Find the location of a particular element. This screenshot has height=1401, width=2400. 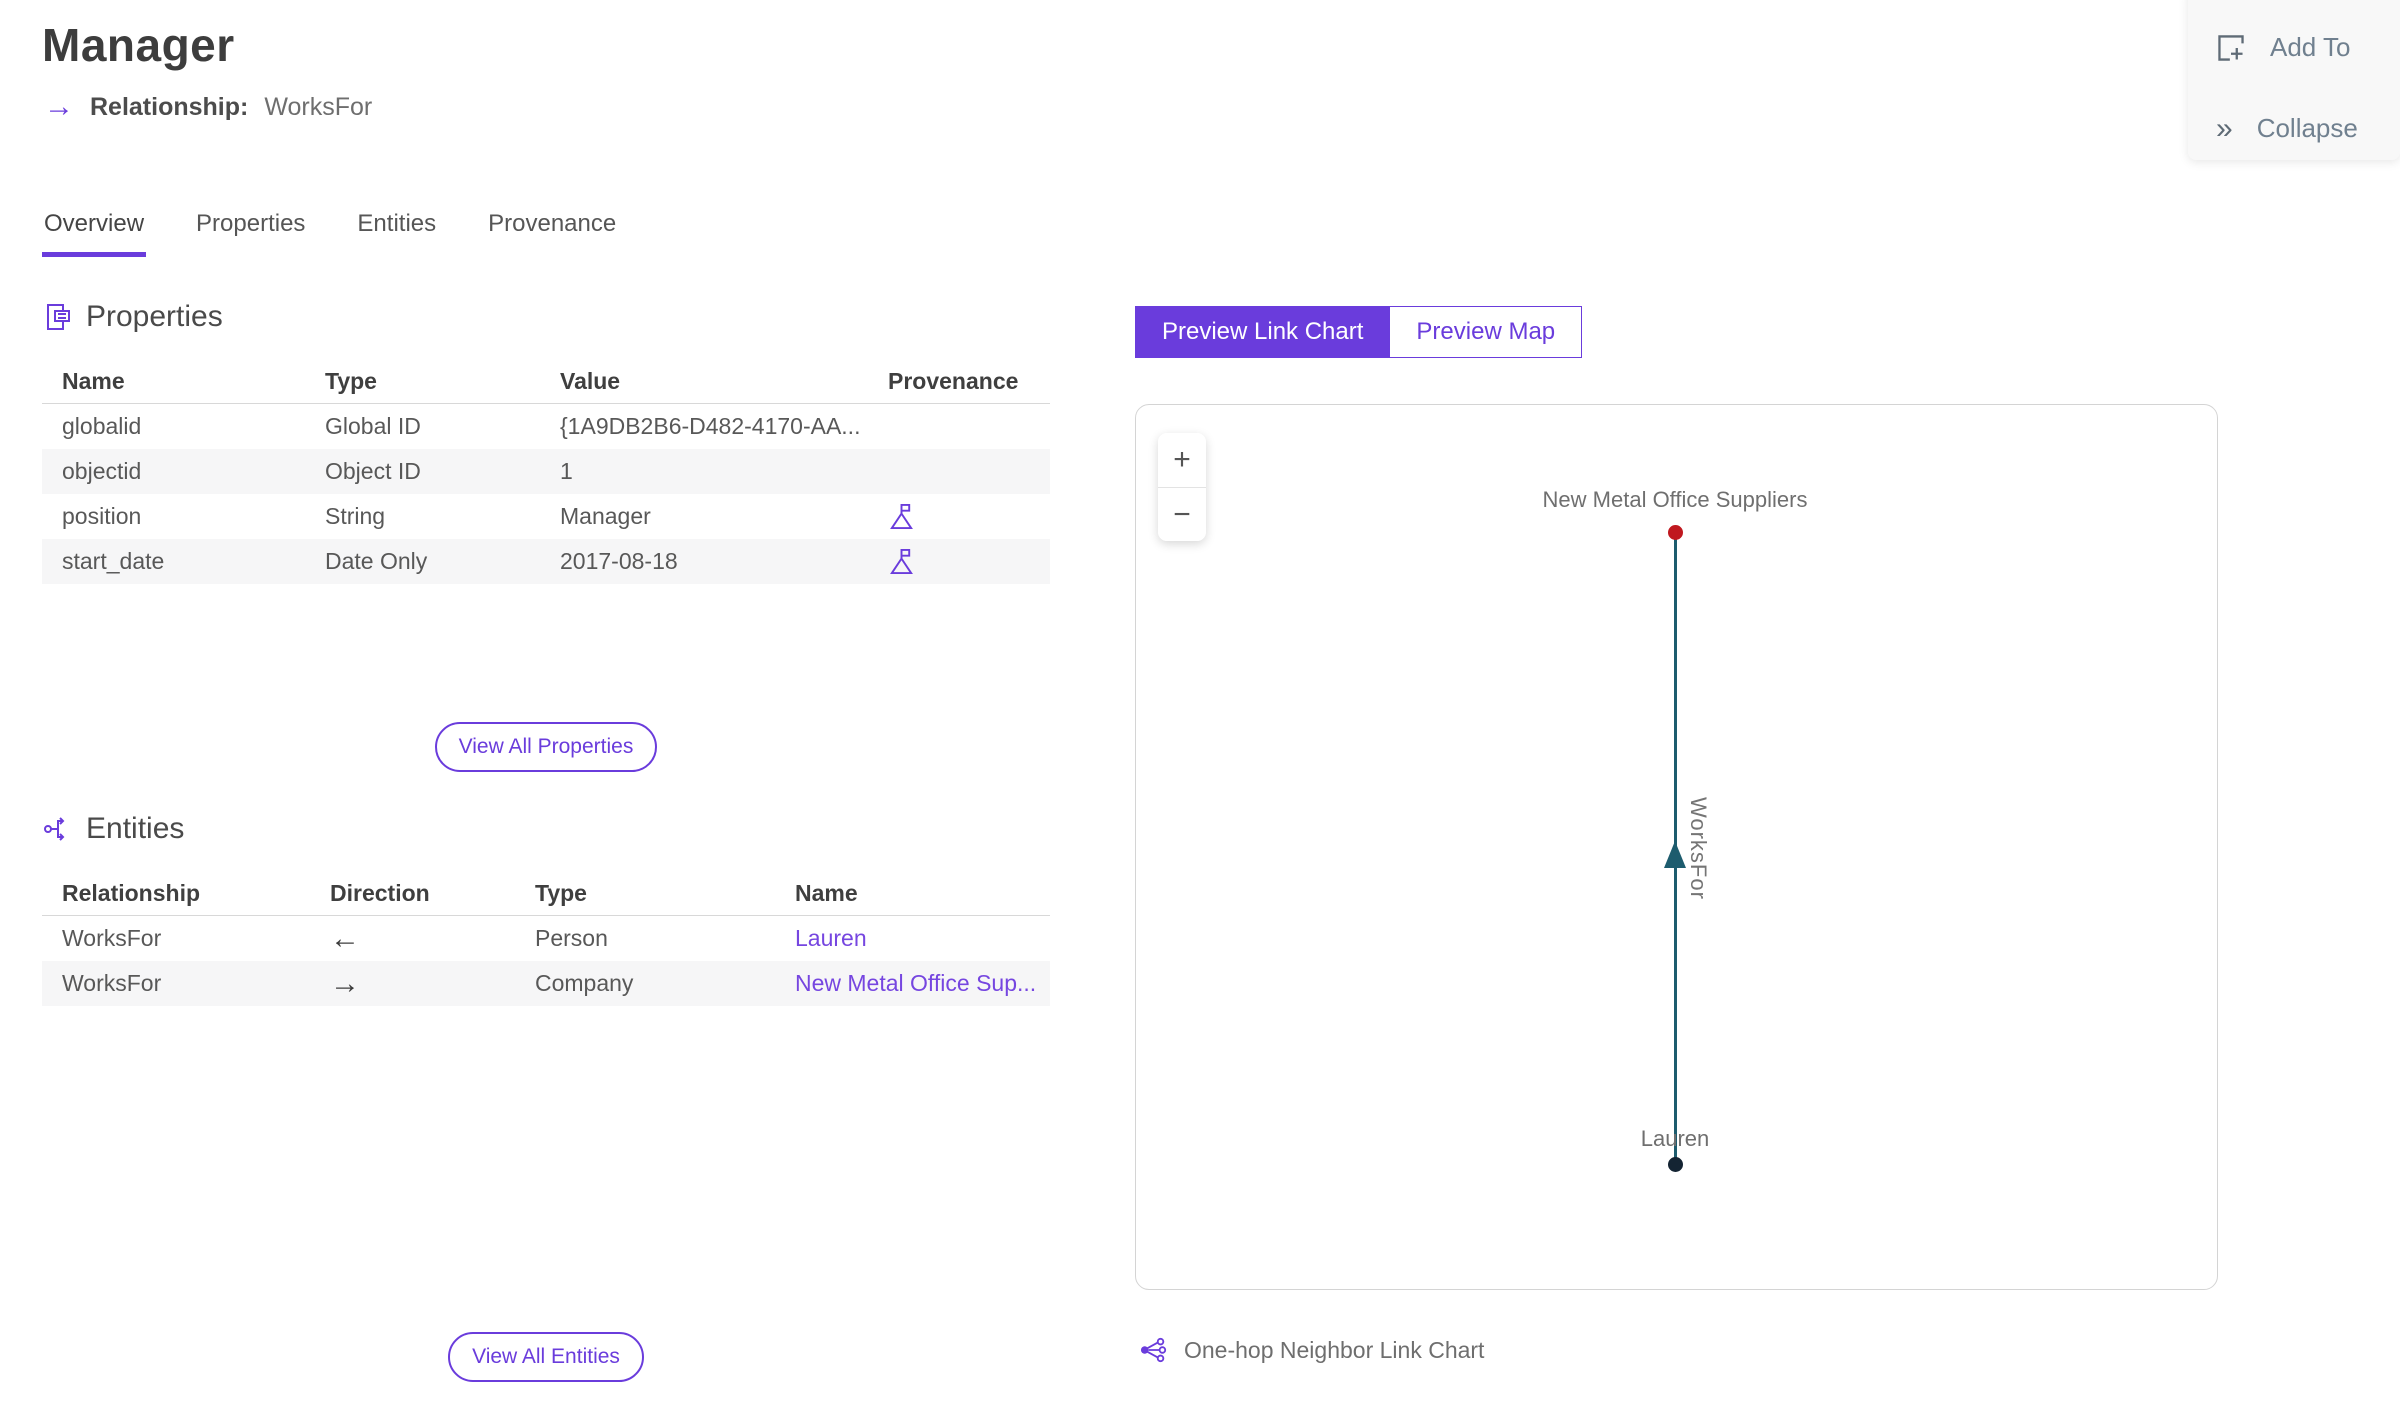

properties-table-header: Name Type Value Provenance is located at coordinates (546, 382).